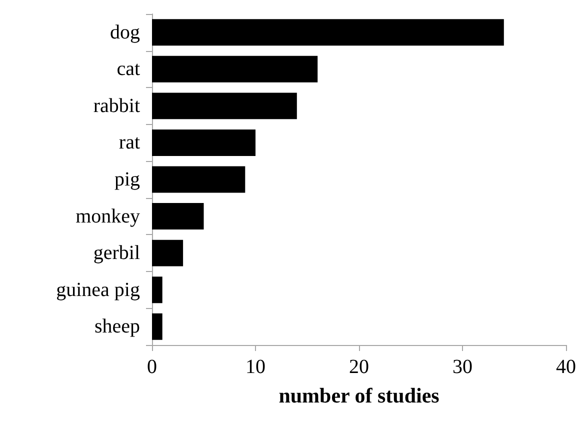 This screenshot has height=437, width=582. What do you see at coordinates (359, 396) in the screenshot?
I see `x-axis-title: number of studies` at bounding box center [359, 396].